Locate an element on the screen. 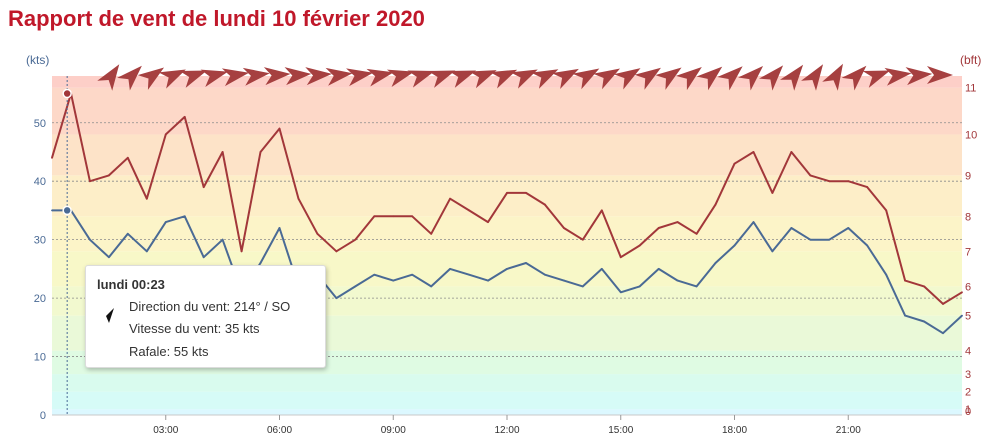 This screenshot has width=988, height=441. y-tick-left: 10 is located at coordinates (40, 358).